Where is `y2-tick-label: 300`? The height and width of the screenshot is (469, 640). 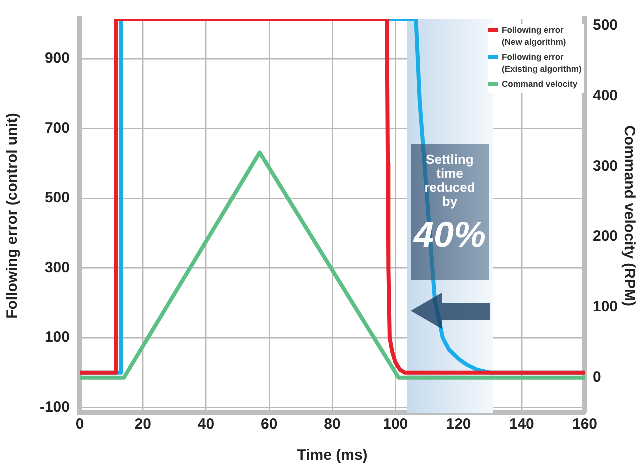
y2-tick-label: 300 is located at coordinates (605, 166).